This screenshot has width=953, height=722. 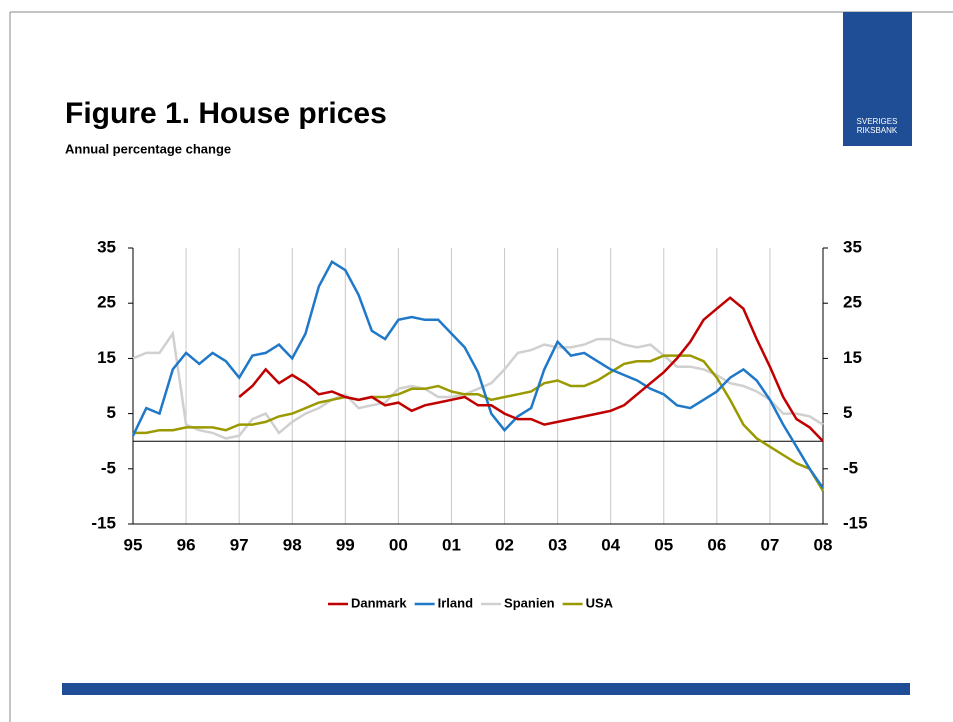 What do you see at coordinates (186, 544) in the screenshot?
I see `x-tick-label: 96` at bounding box center [186, 544].